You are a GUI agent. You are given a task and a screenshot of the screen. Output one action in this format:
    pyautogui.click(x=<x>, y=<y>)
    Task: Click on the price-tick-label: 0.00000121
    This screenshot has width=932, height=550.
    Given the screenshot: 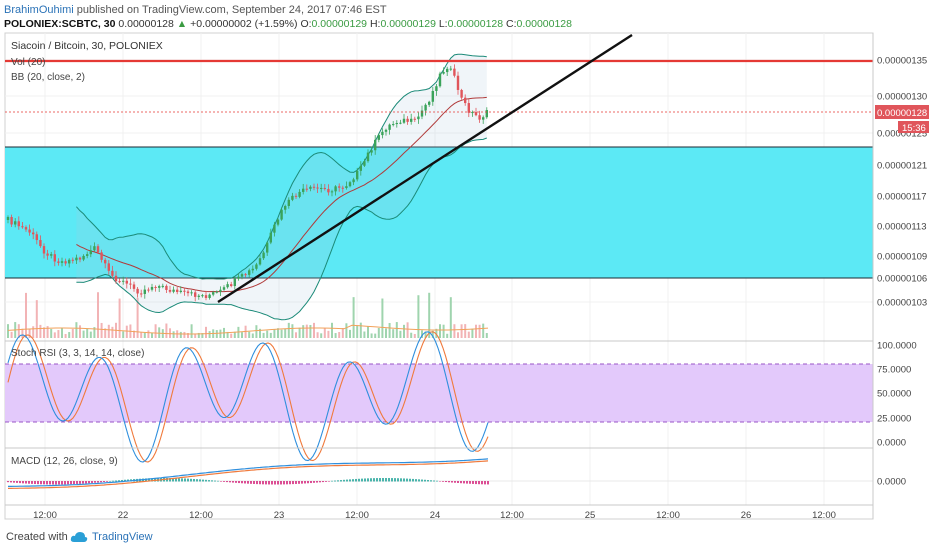 What is the action you would take?
    pyautogui.click(x=902, y=166)
    